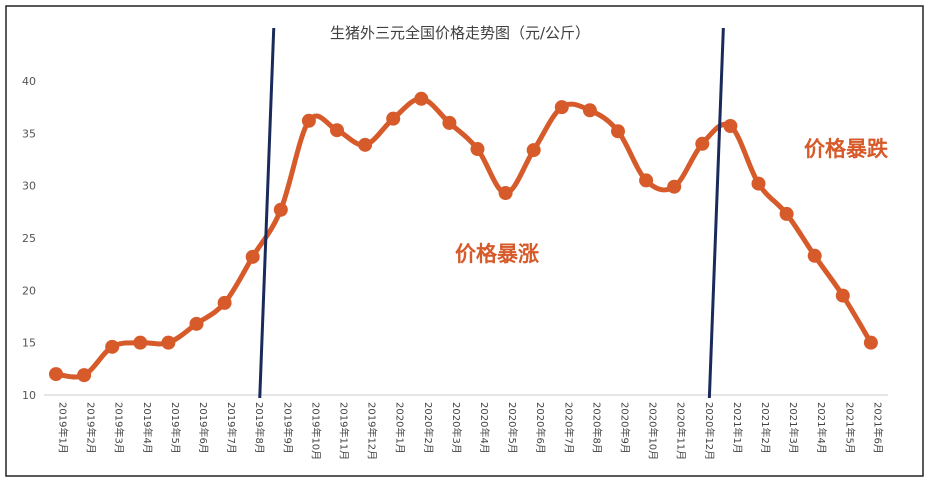  Describe the element at coordinates (821, 428) in the screenshot. I see `x-tick-label: 2021年4月` at that location.